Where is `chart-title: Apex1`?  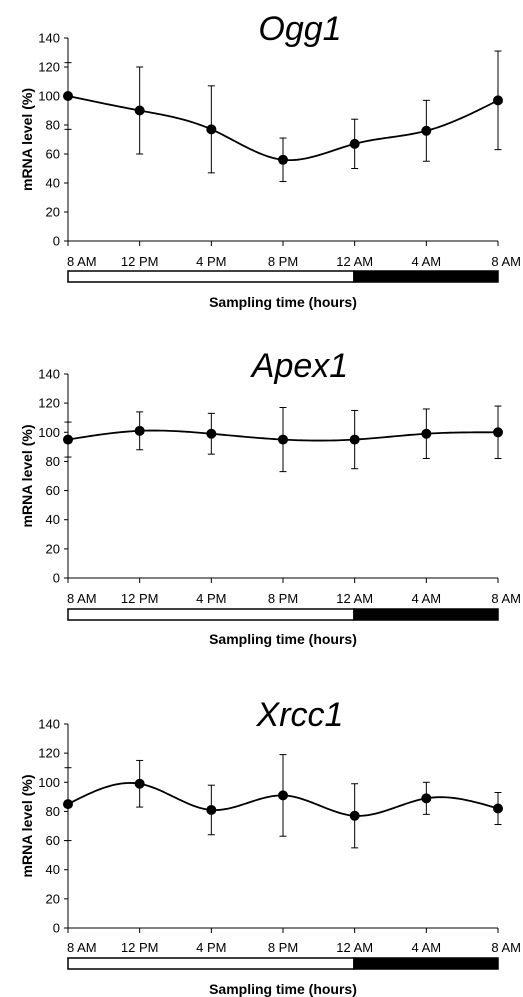 chart-title: Apex1 is located at coordinates (299, 366).